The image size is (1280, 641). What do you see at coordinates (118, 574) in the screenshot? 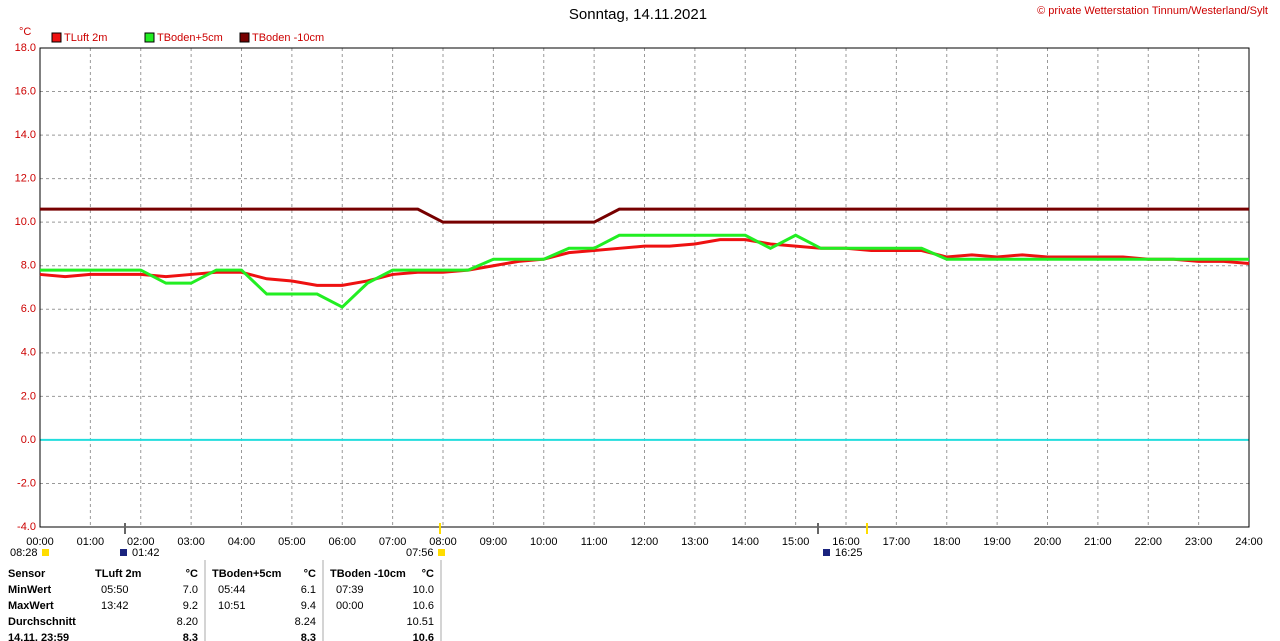
I see `table-header: TLuft 2m` at bounding box center [118, 574].